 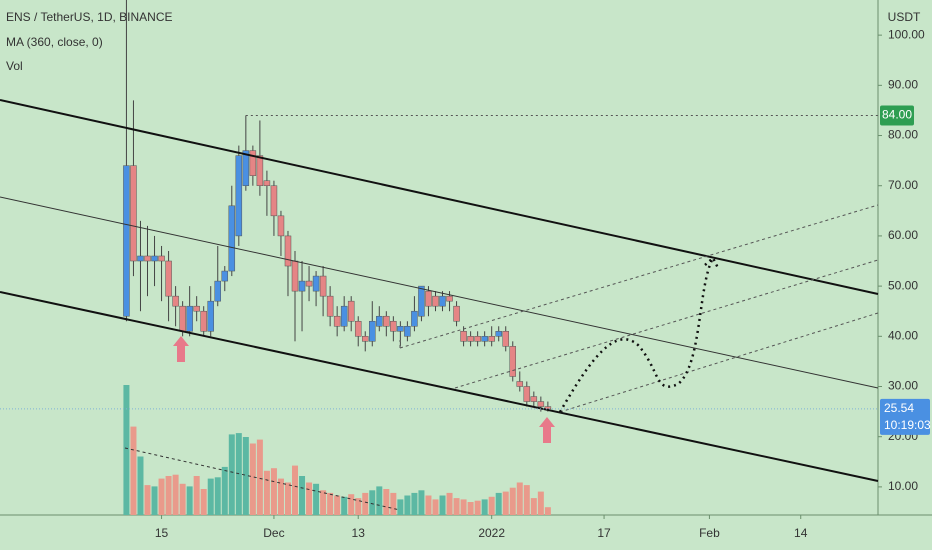 I want to click on y-tick-label: 60.00, so click(x=903, y=235).